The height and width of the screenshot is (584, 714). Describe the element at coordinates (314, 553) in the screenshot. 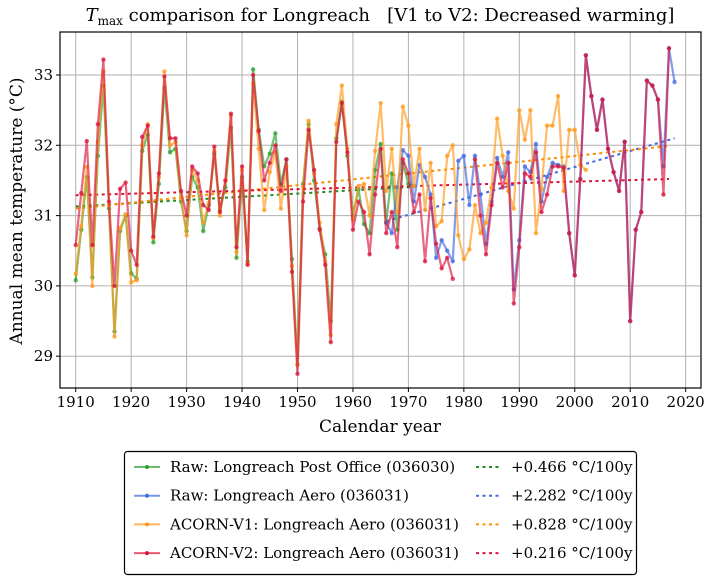

I see `legend-series-label: ACORN-V2: Longreach Aero (036031)` at that location.